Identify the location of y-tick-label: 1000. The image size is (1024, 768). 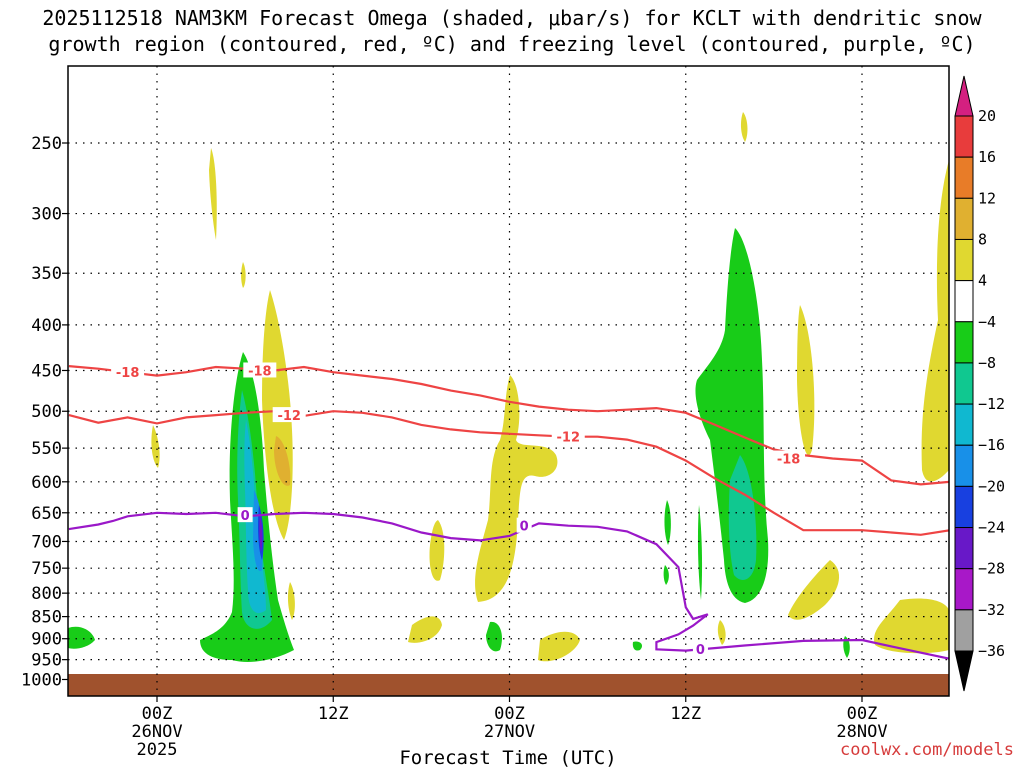
(41, 680).